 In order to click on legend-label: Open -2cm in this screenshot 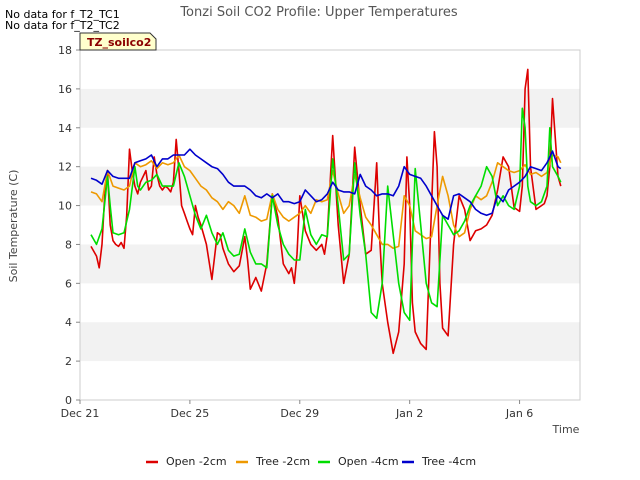, I will do `click(196, 461)`.